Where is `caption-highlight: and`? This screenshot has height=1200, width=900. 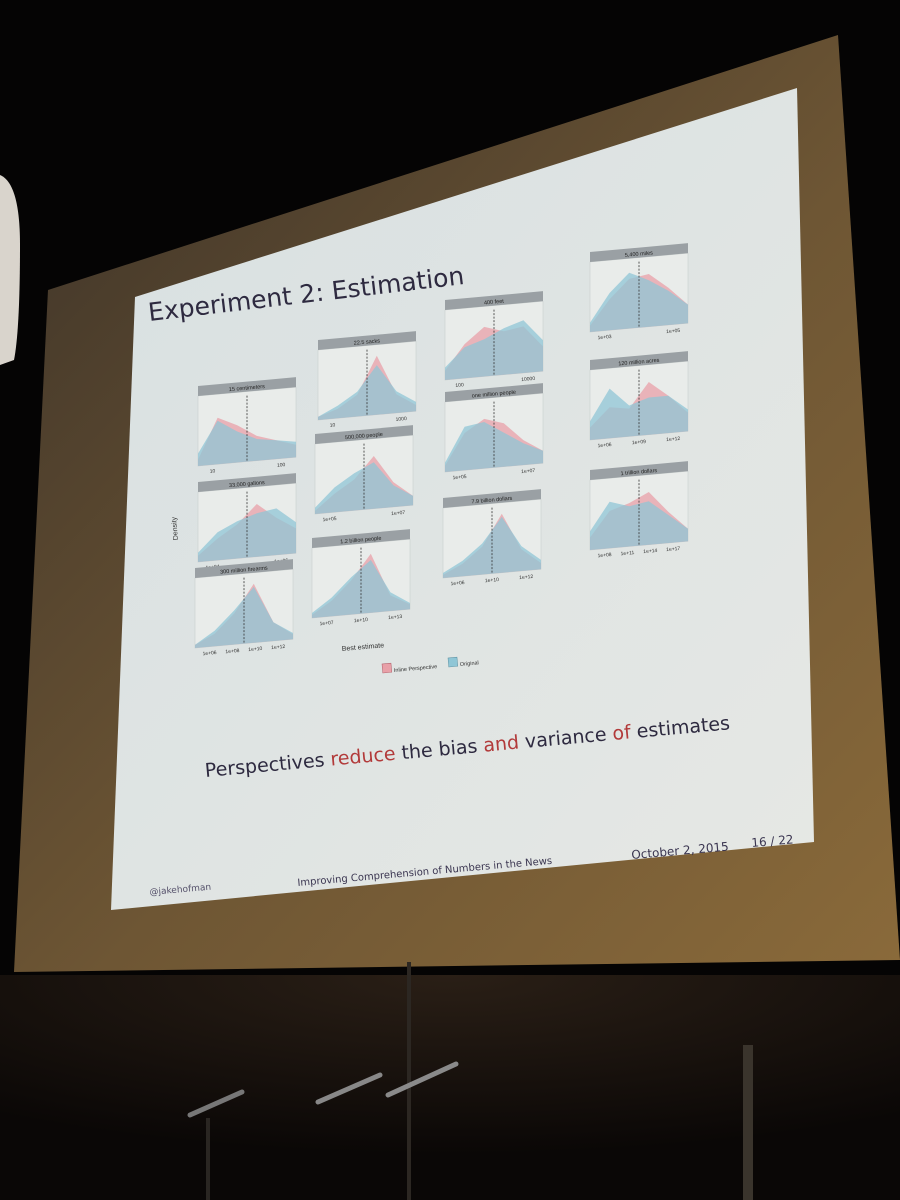
caption-highlight: and is located at coordinates (501, 744).